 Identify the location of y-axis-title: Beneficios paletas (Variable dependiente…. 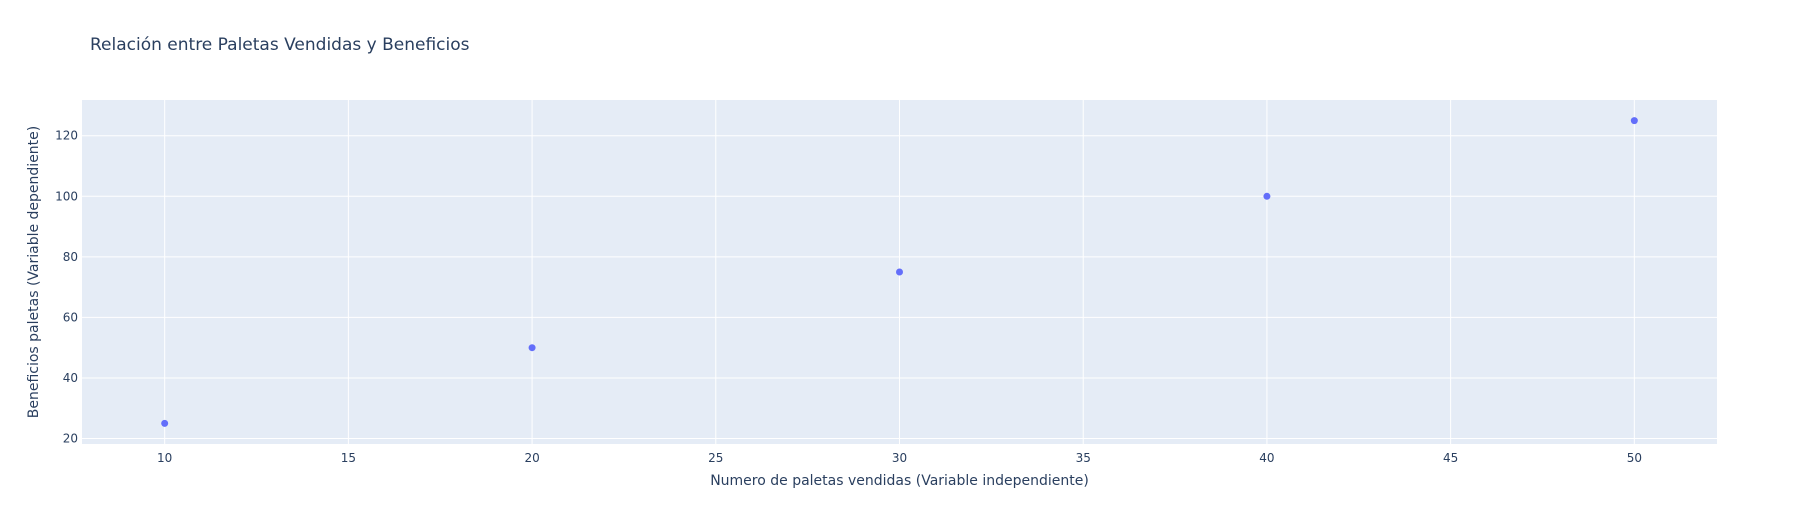
(34, 272).